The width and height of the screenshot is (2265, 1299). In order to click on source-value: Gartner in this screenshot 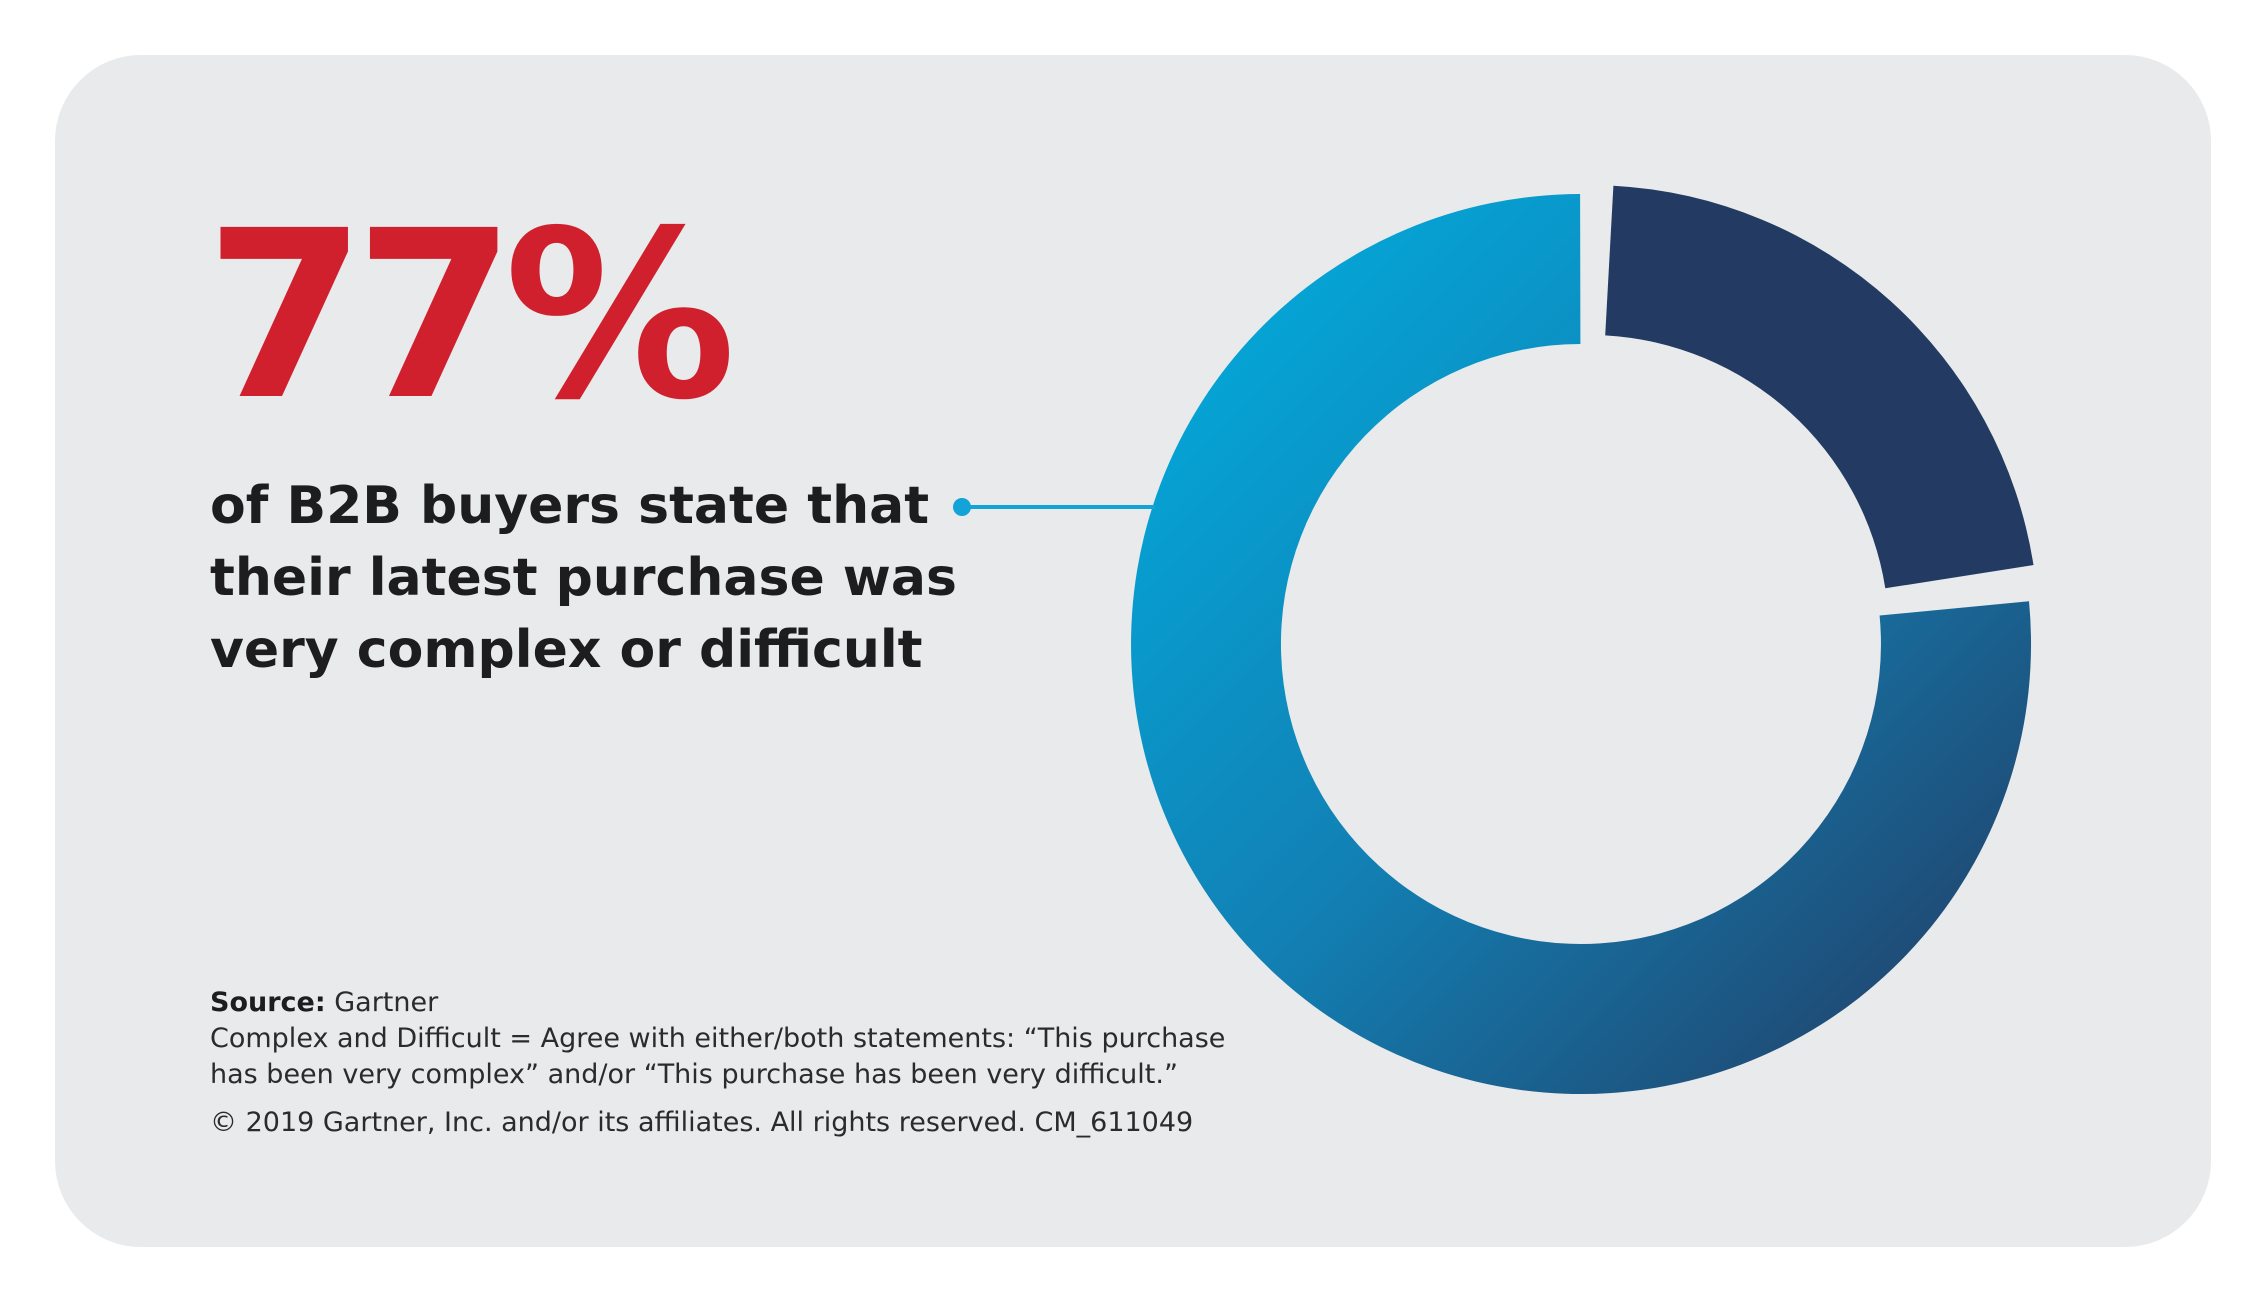, I will do `click(382, 1002)`.